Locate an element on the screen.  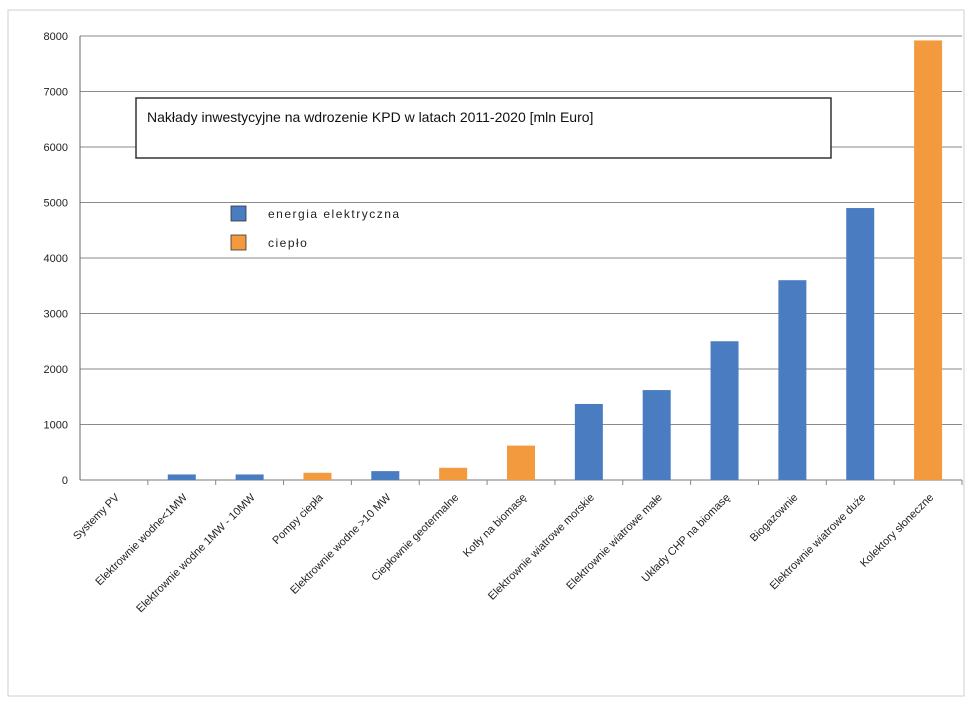
legend-label-cieplo: ciepło is located at coordinates (288, 243).